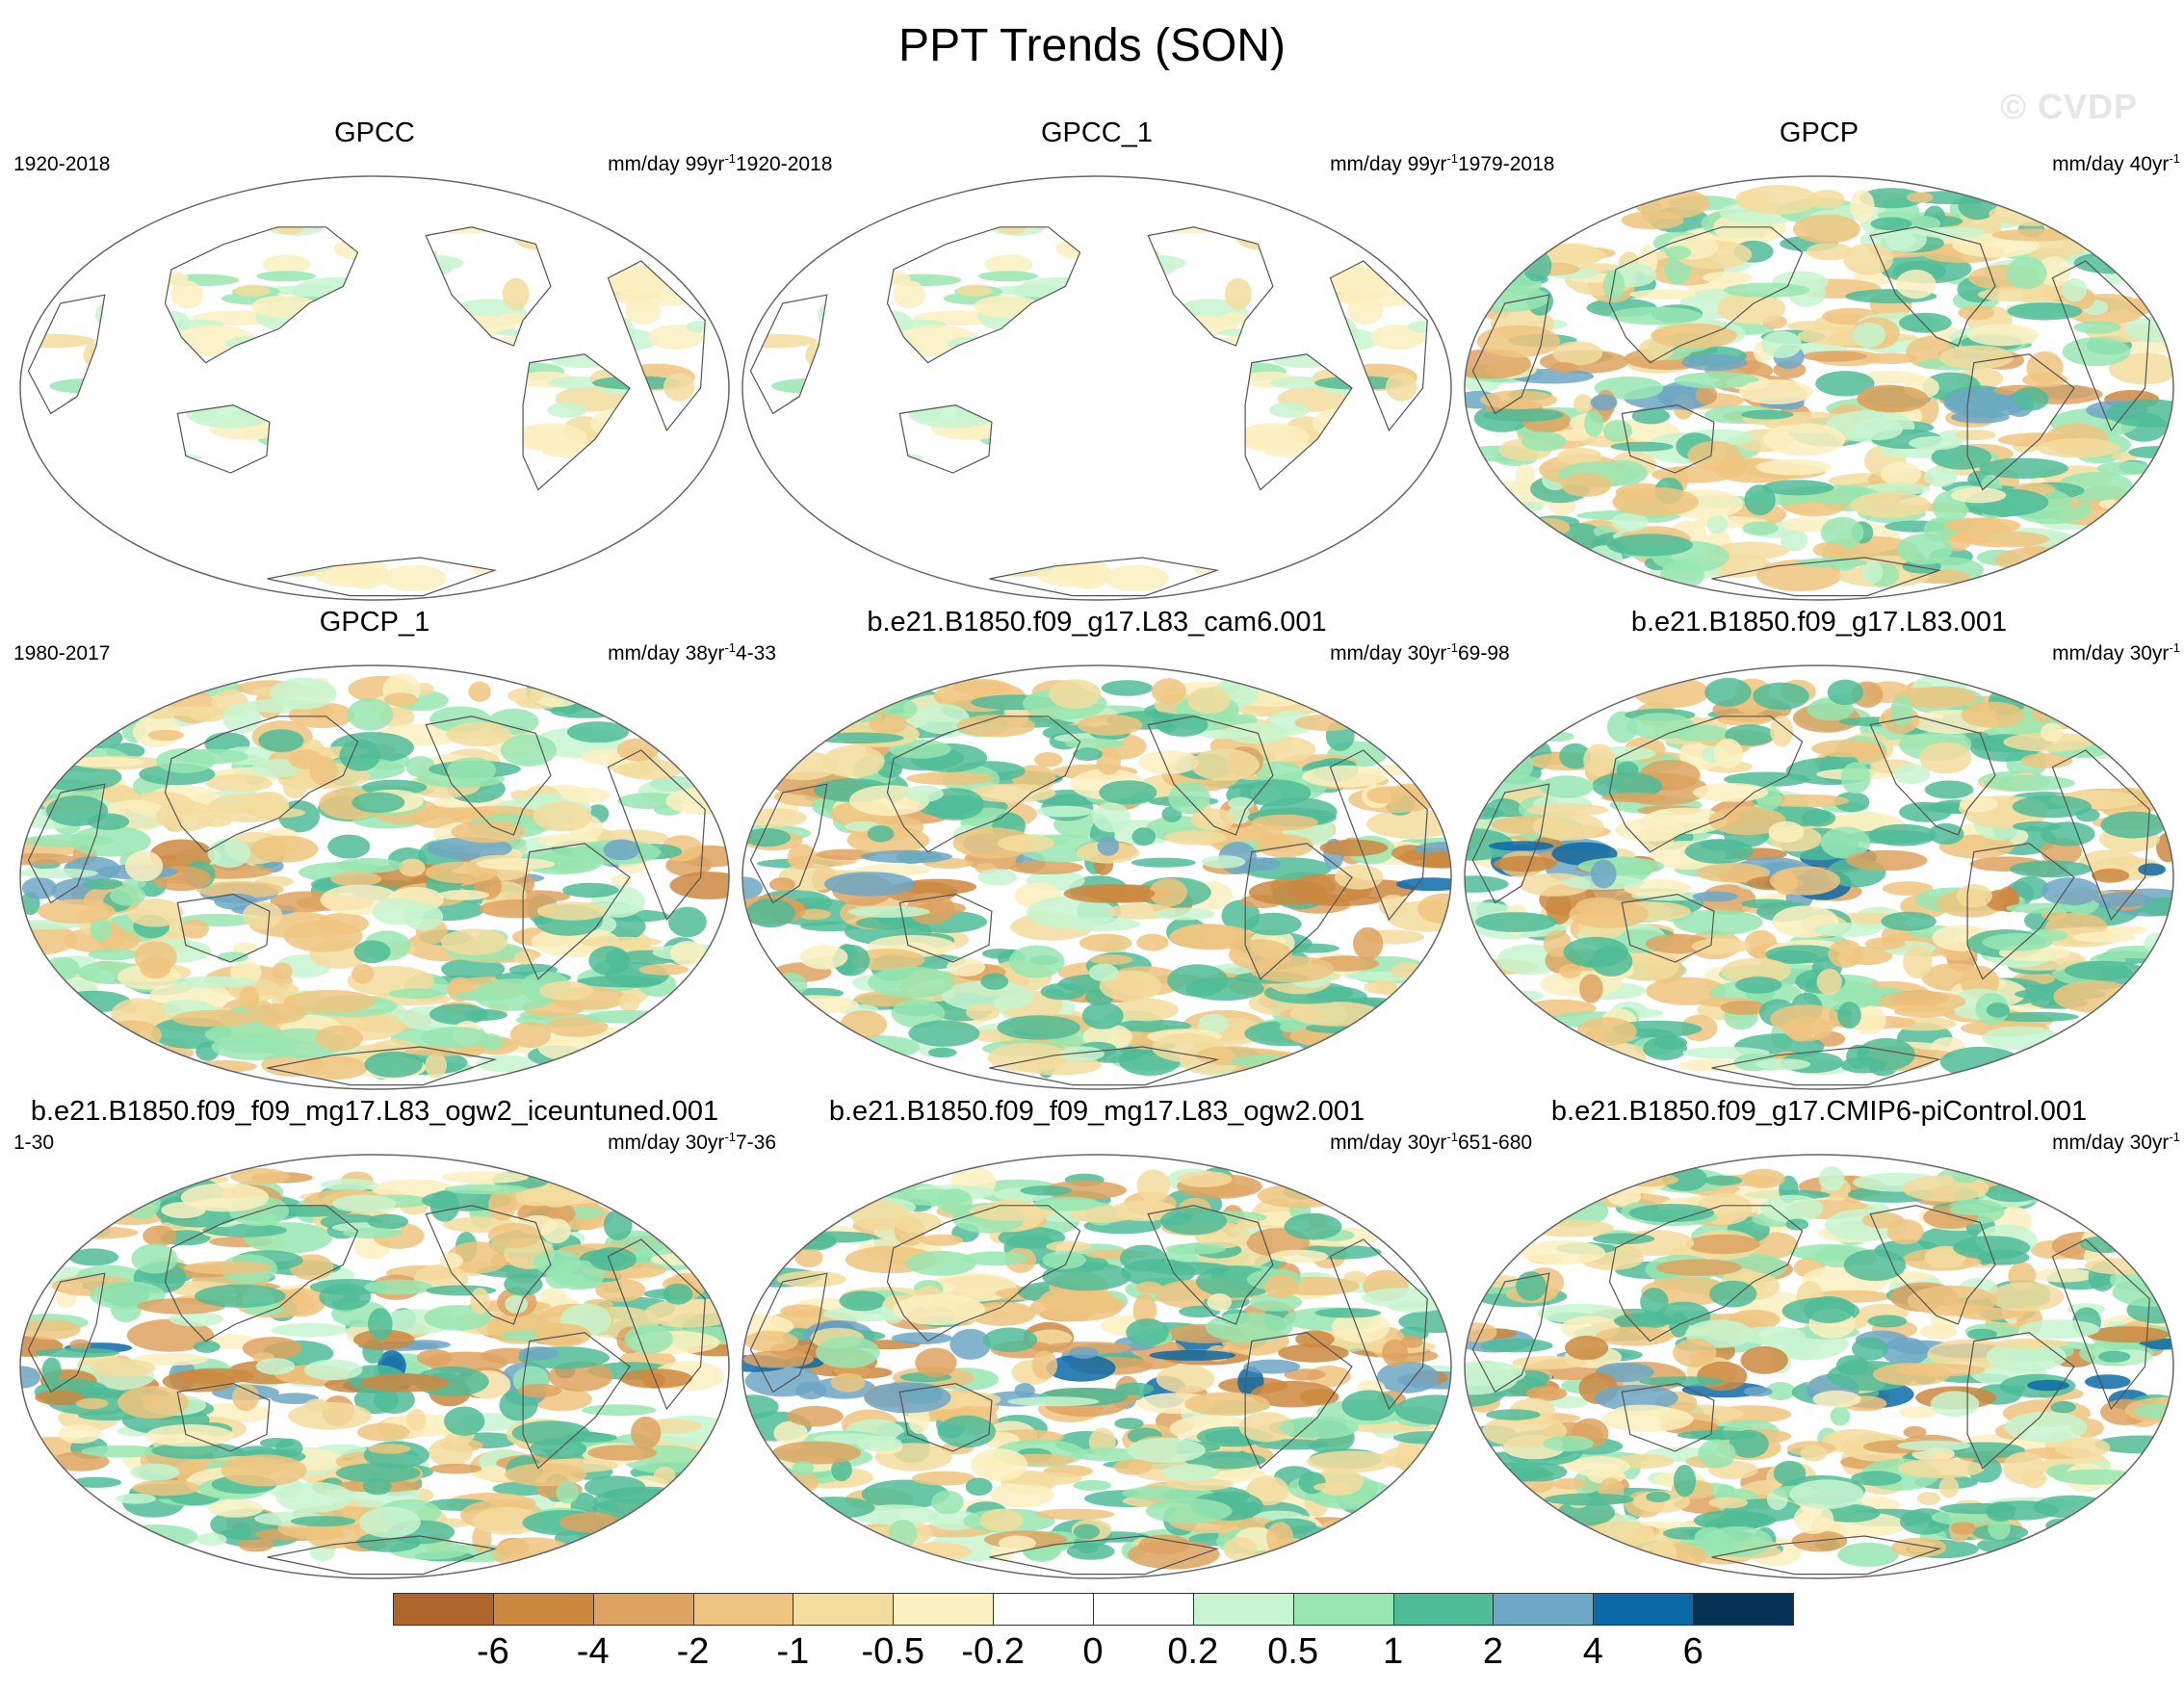 This screenshot has width=2184, height=1693. What do you see at coordinates (1819, 388) in the screenshot?
I see `map-border` at bounding box center [1819, 388].